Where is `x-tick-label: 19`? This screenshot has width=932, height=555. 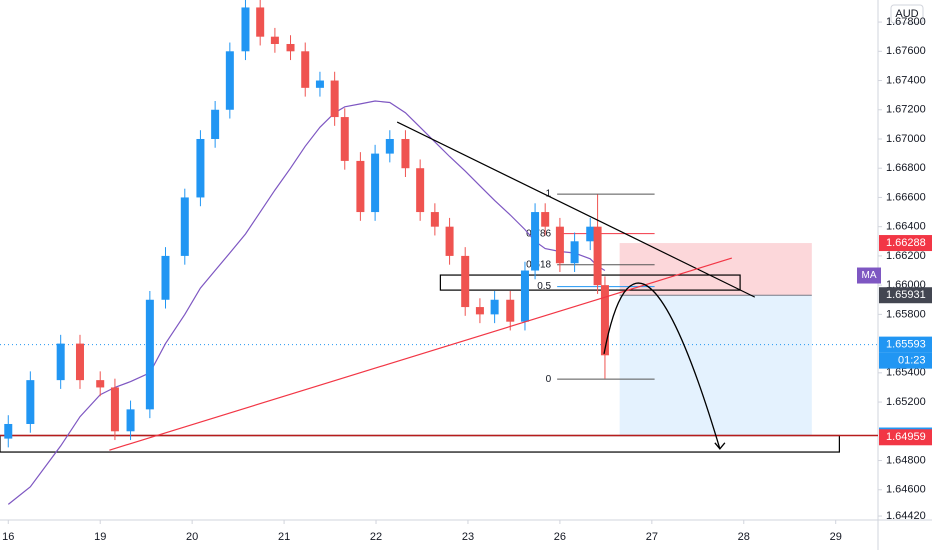
x-tick-label: 19 is located at coordinates (100, 537).